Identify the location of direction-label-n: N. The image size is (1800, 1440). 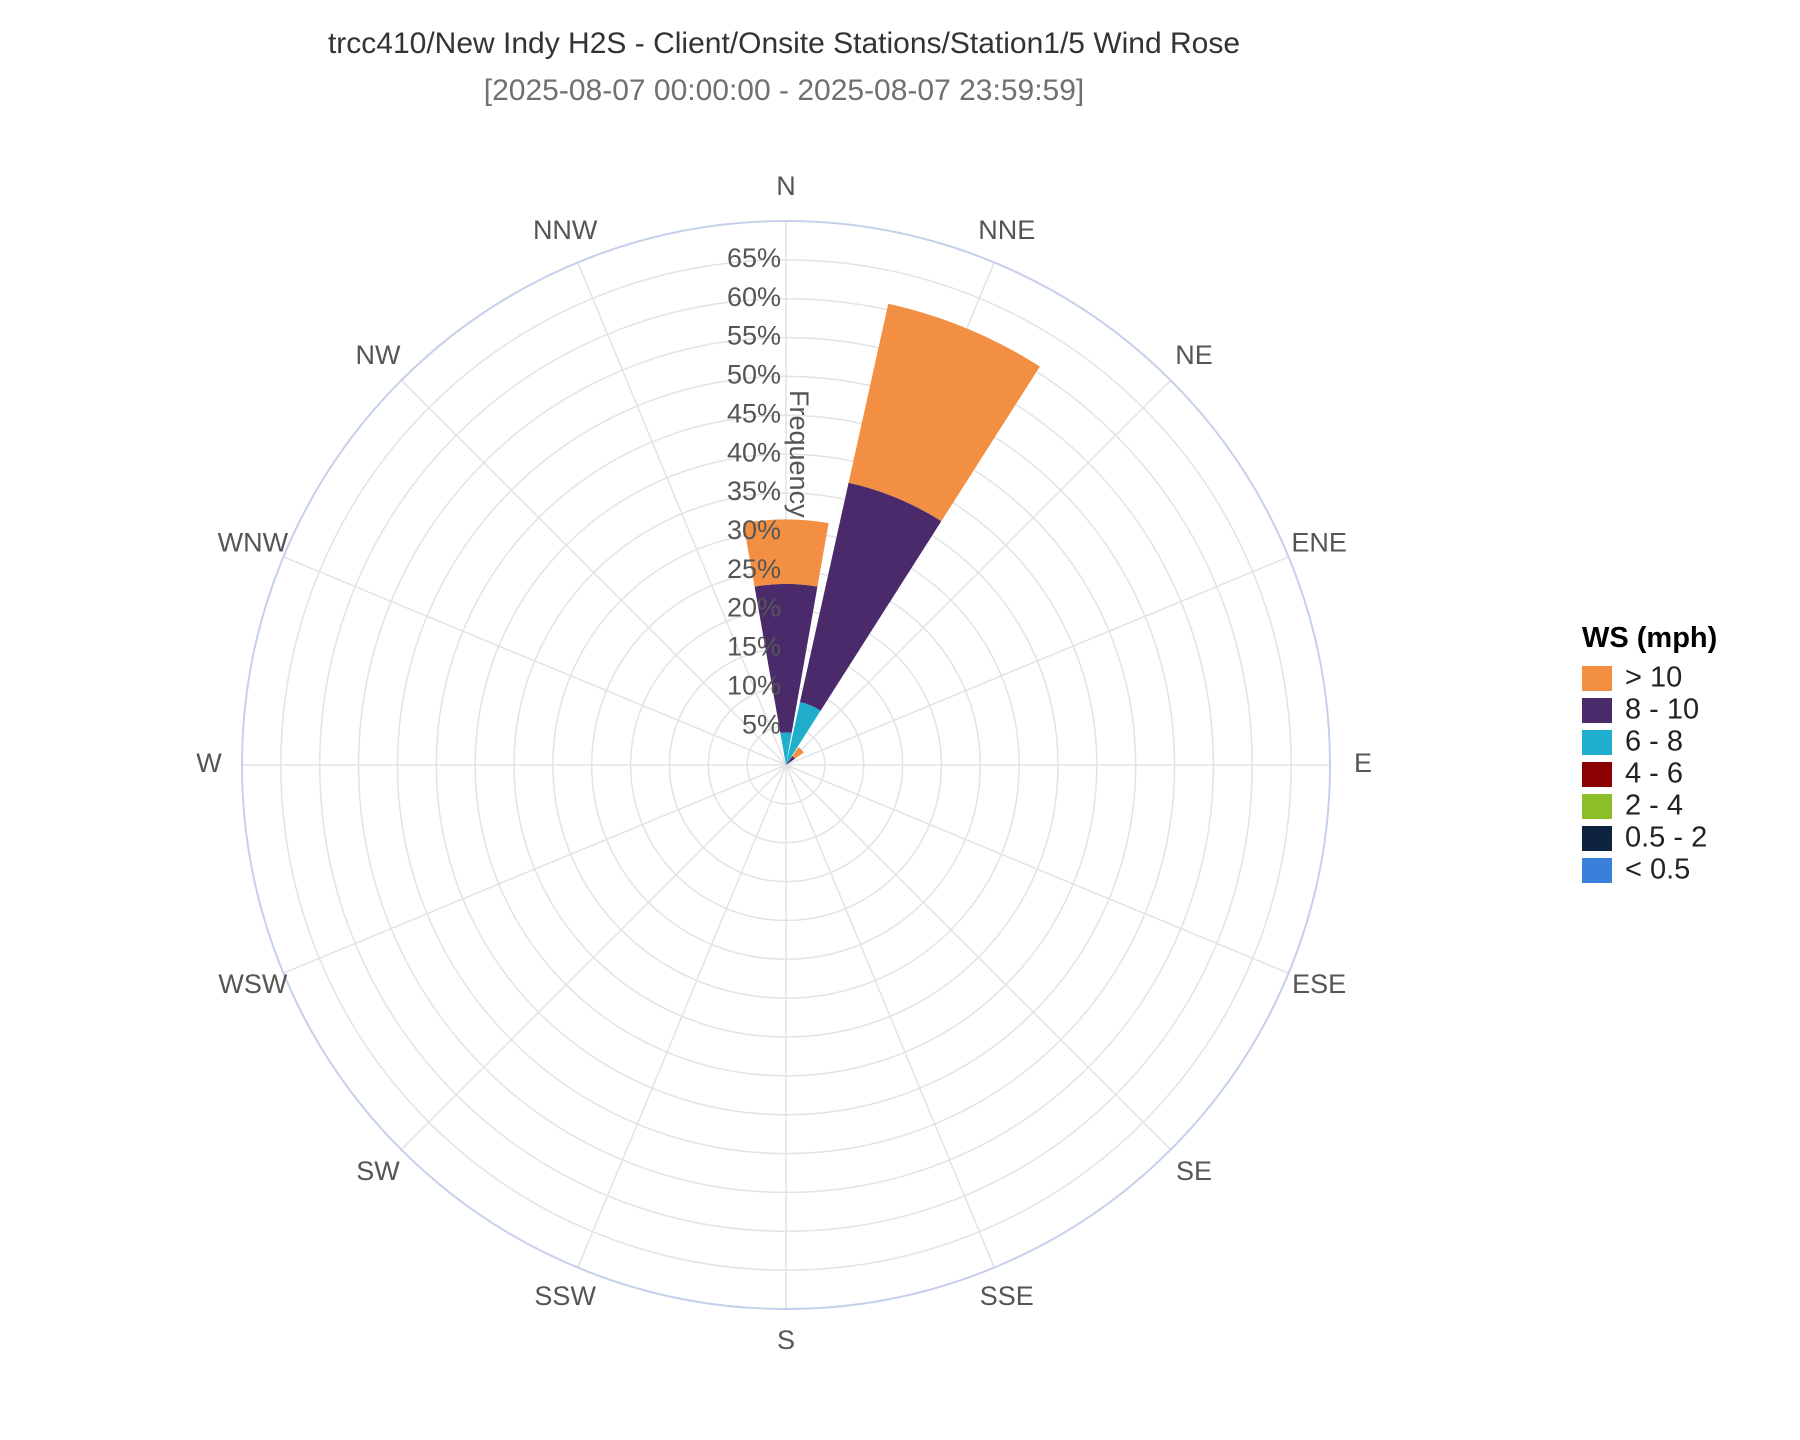
(786, 186).